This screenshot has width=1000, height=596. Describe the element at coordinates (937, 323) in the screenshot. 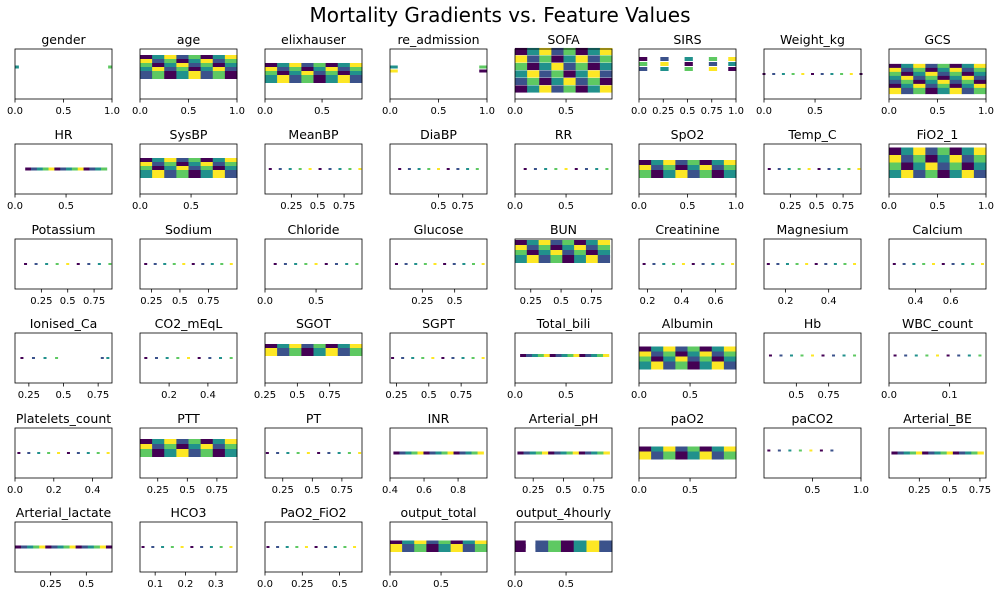

I see `subplot-title: WBC_count` at that location.